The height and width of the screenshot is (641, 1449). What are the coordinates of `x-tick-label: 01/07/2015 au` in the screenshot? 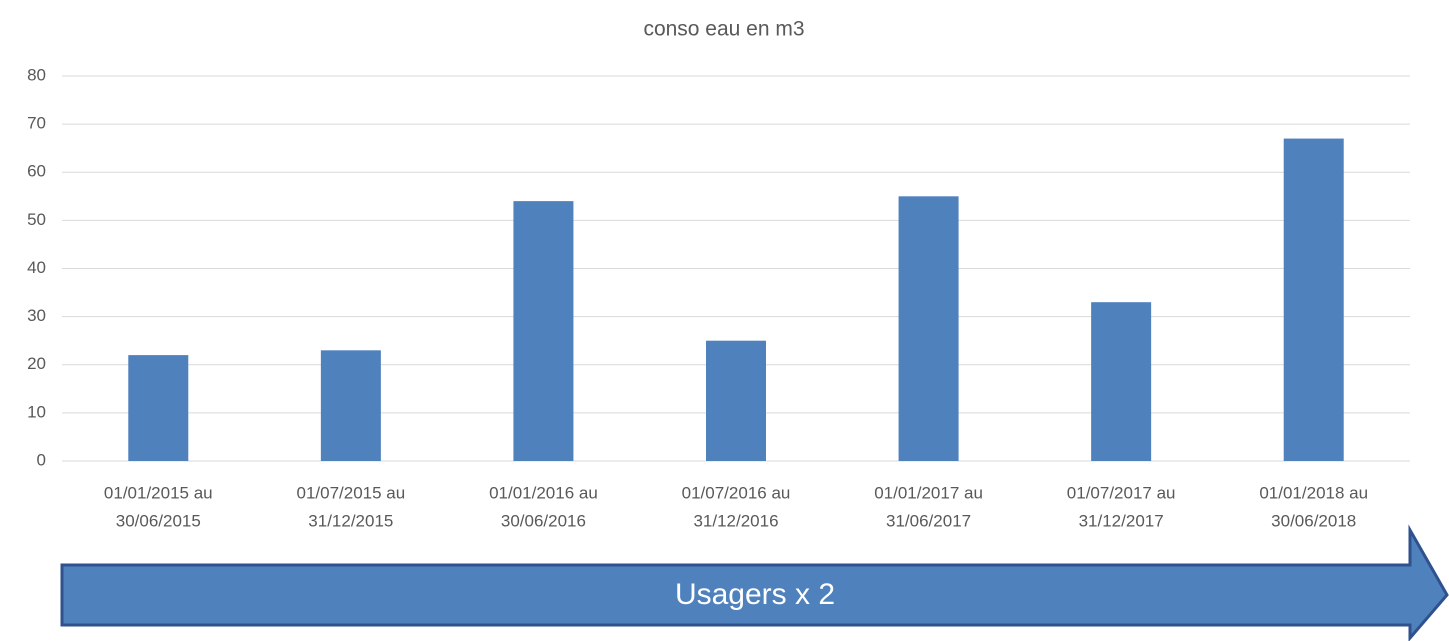 It's located at (350, 492).